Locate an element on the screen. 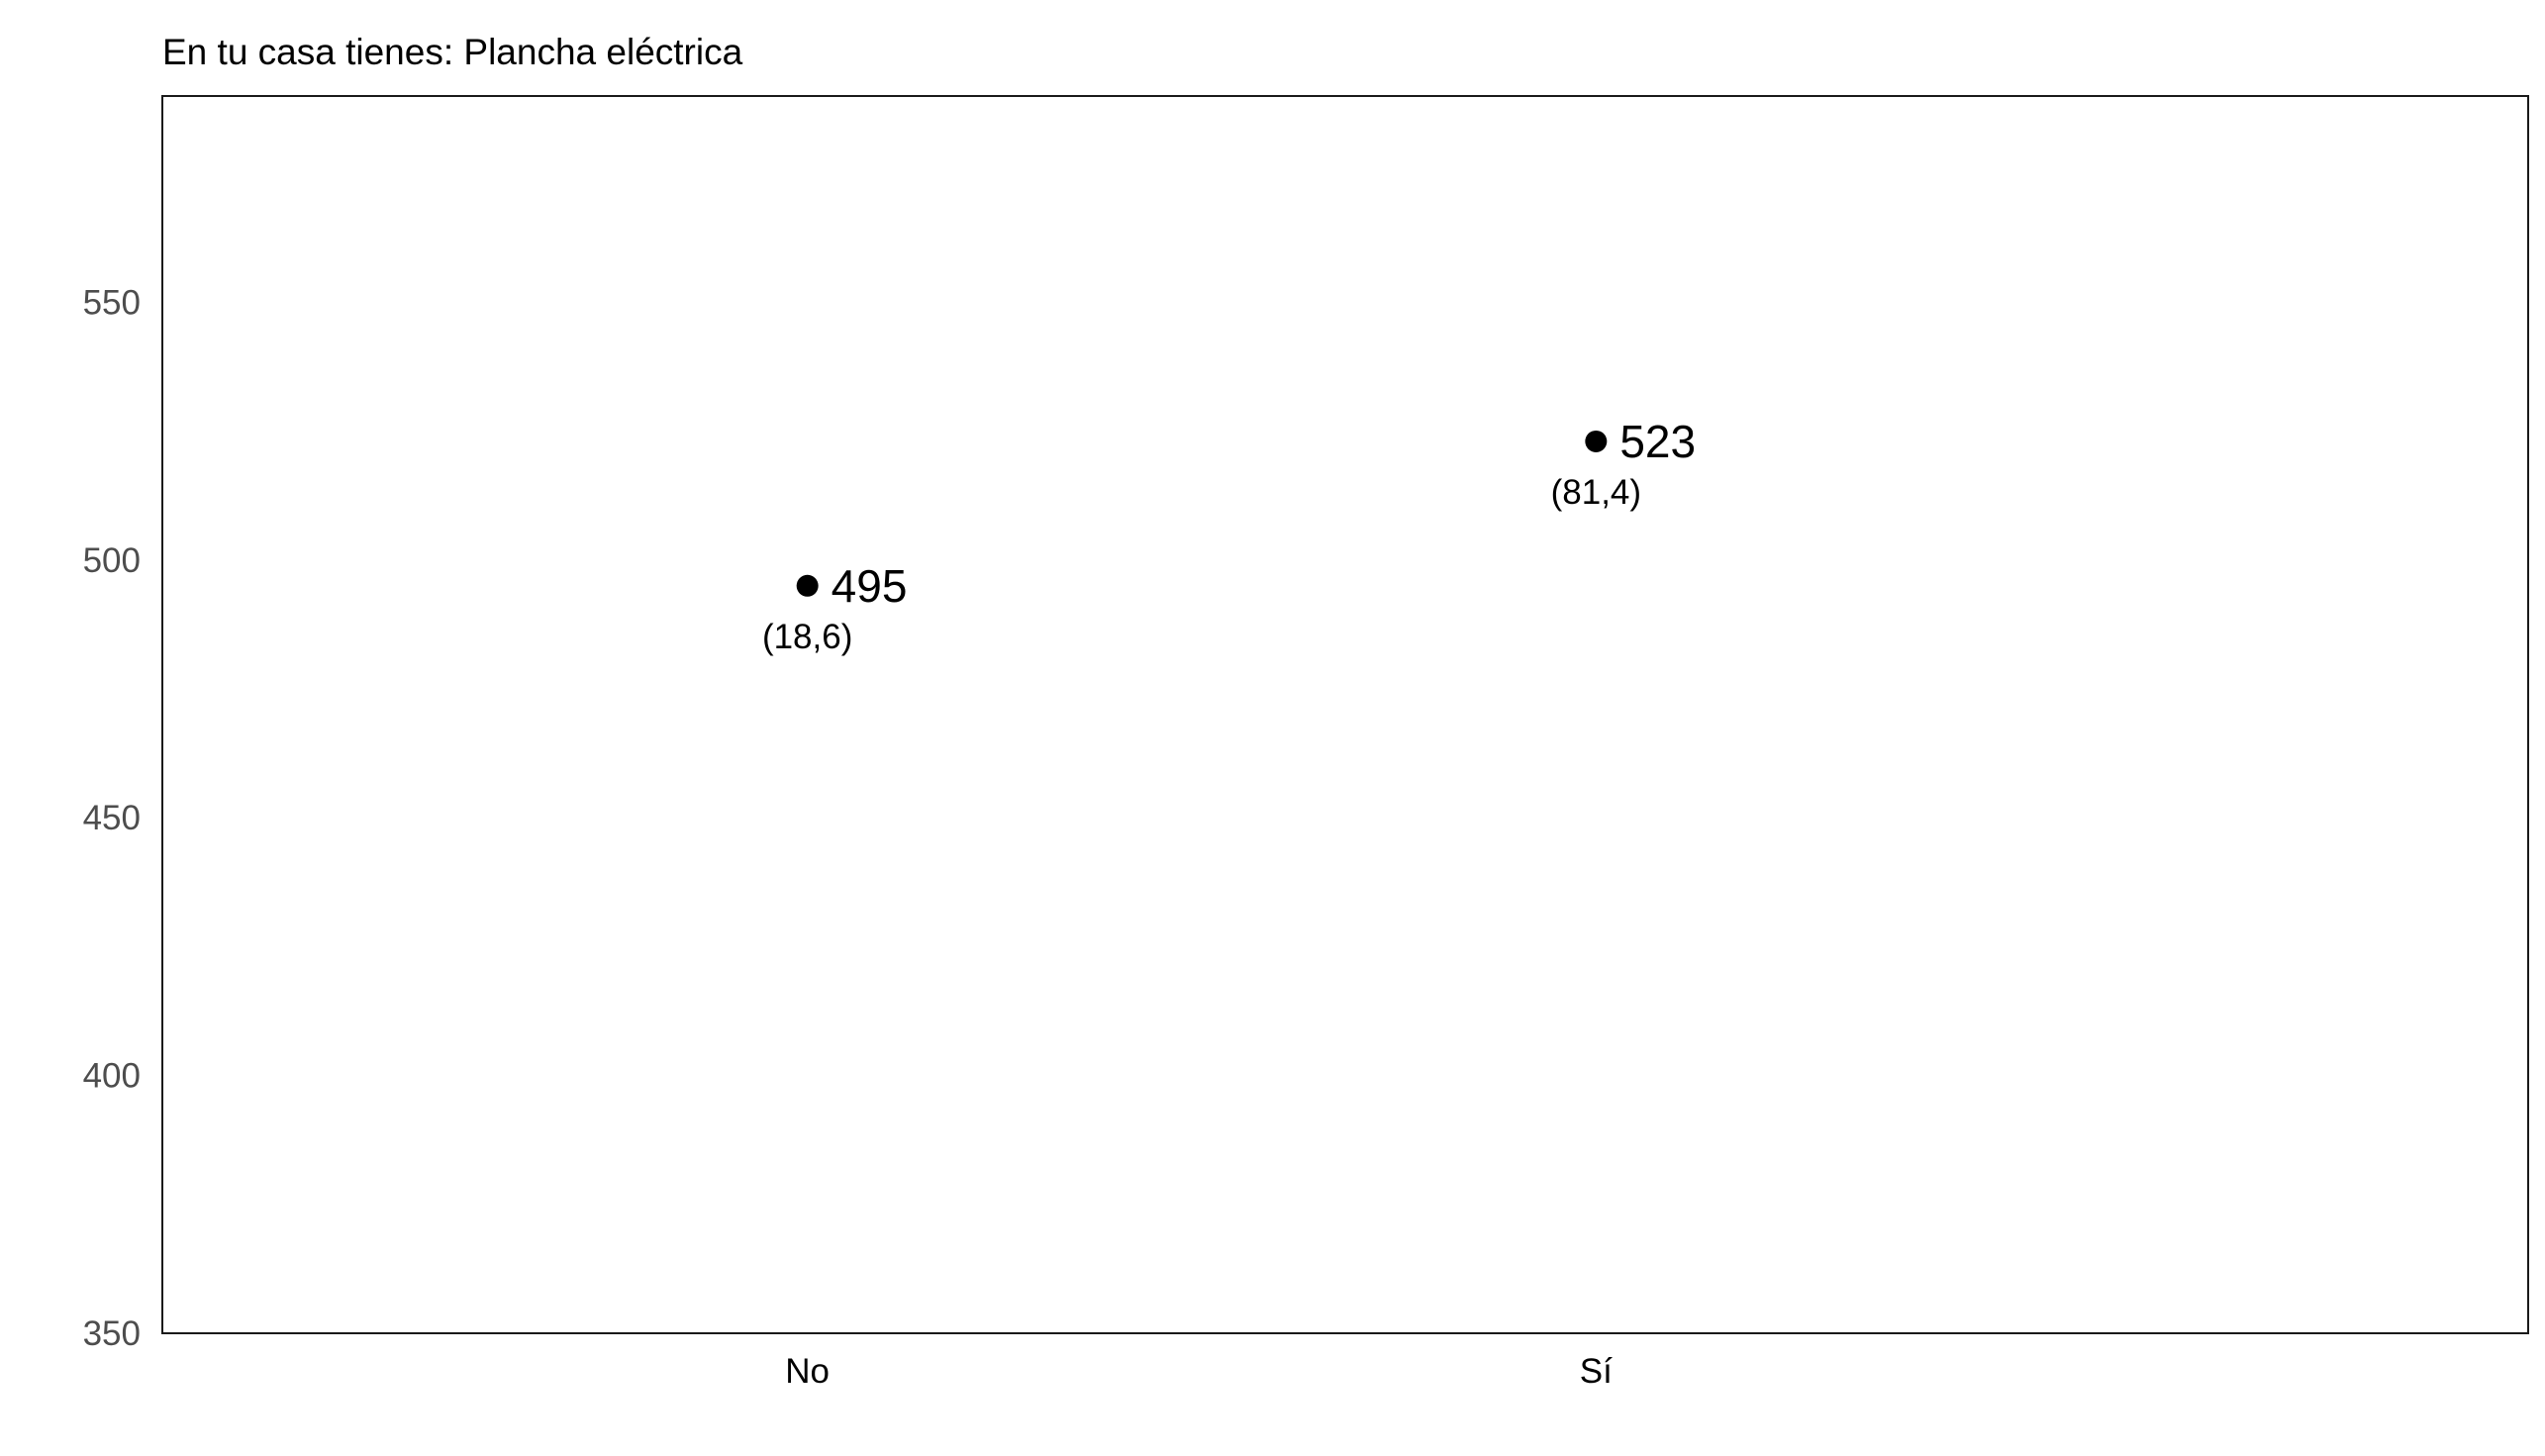  data-points: 495 (18,6) 523 (81,4) is located at coordinates (1229, 536).